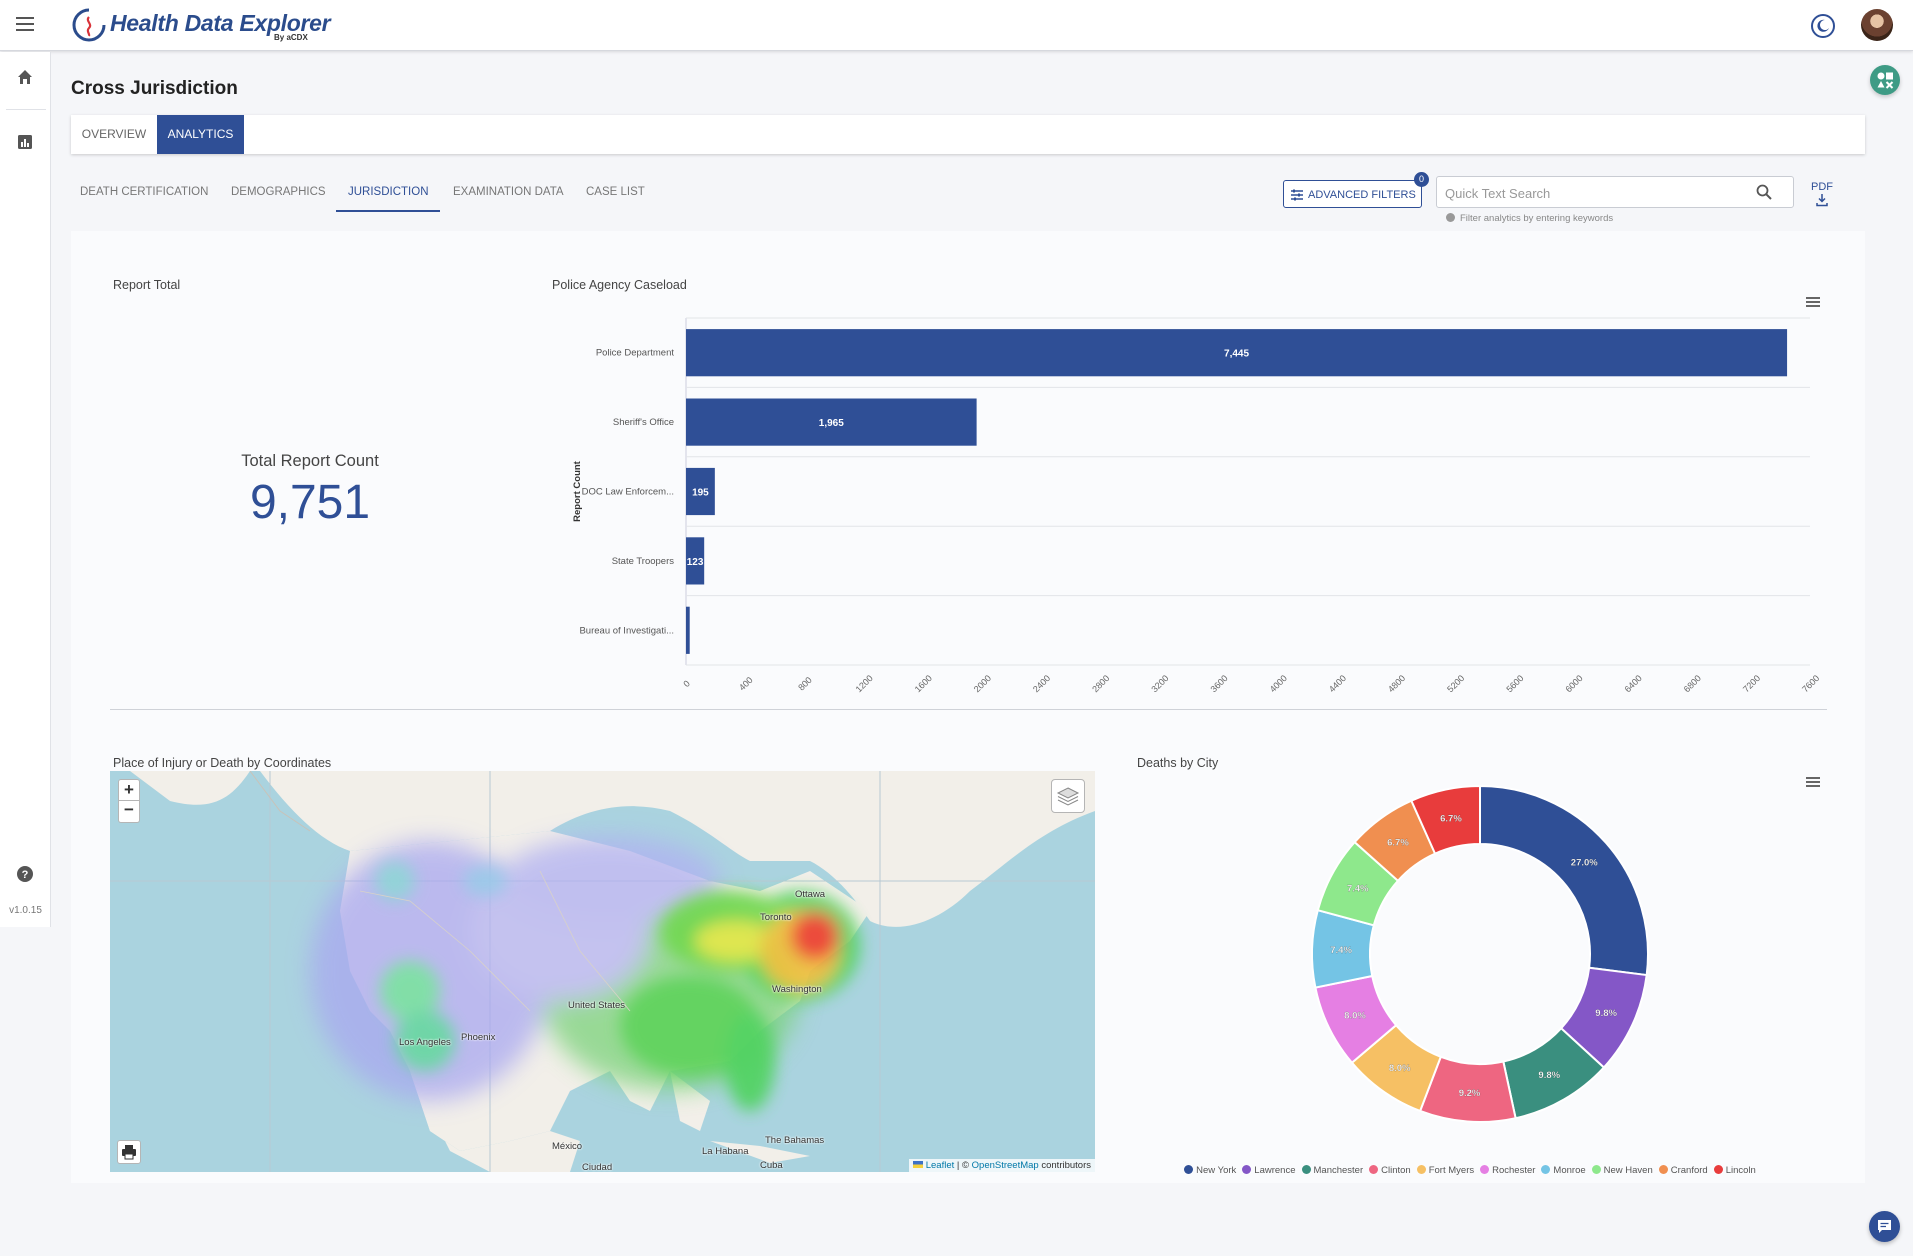 The image size is (1913, 1256). Describe the element at coordinates (643, 422) in the screenshot. I see `category-label: Sheriff's Office` at that location.